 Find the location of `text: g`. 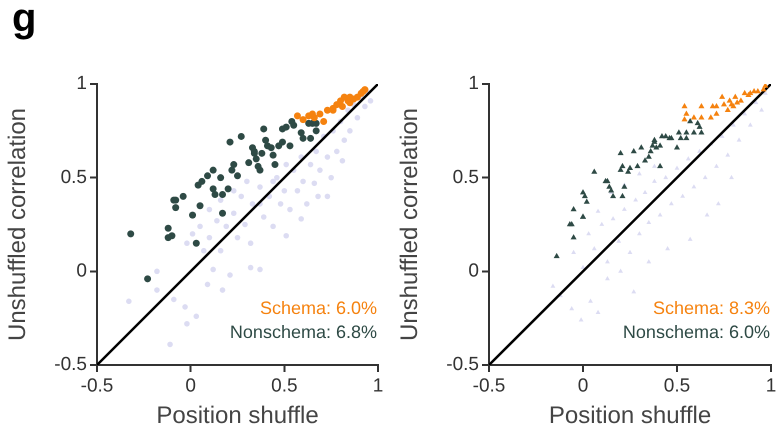

text: g is located at coordinates (24, 20).